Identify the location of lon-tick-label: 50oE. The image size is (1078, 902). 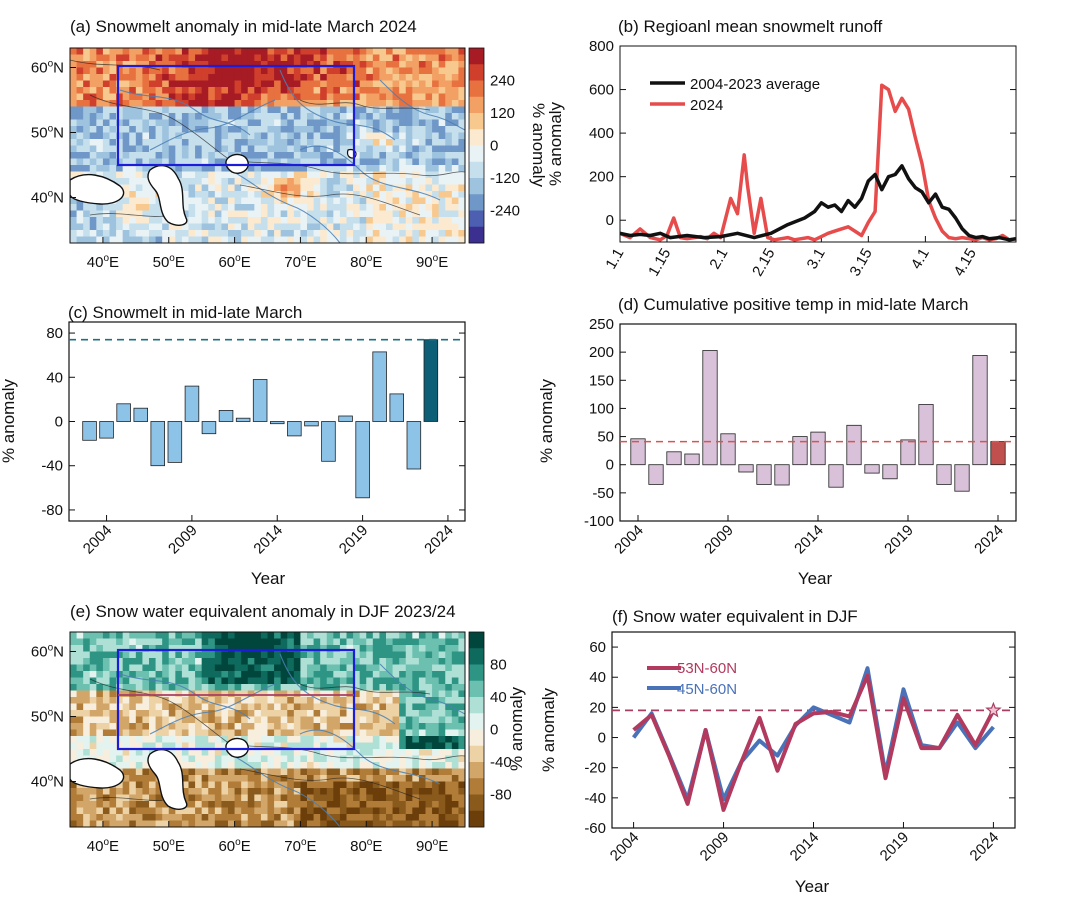
(169, 846).